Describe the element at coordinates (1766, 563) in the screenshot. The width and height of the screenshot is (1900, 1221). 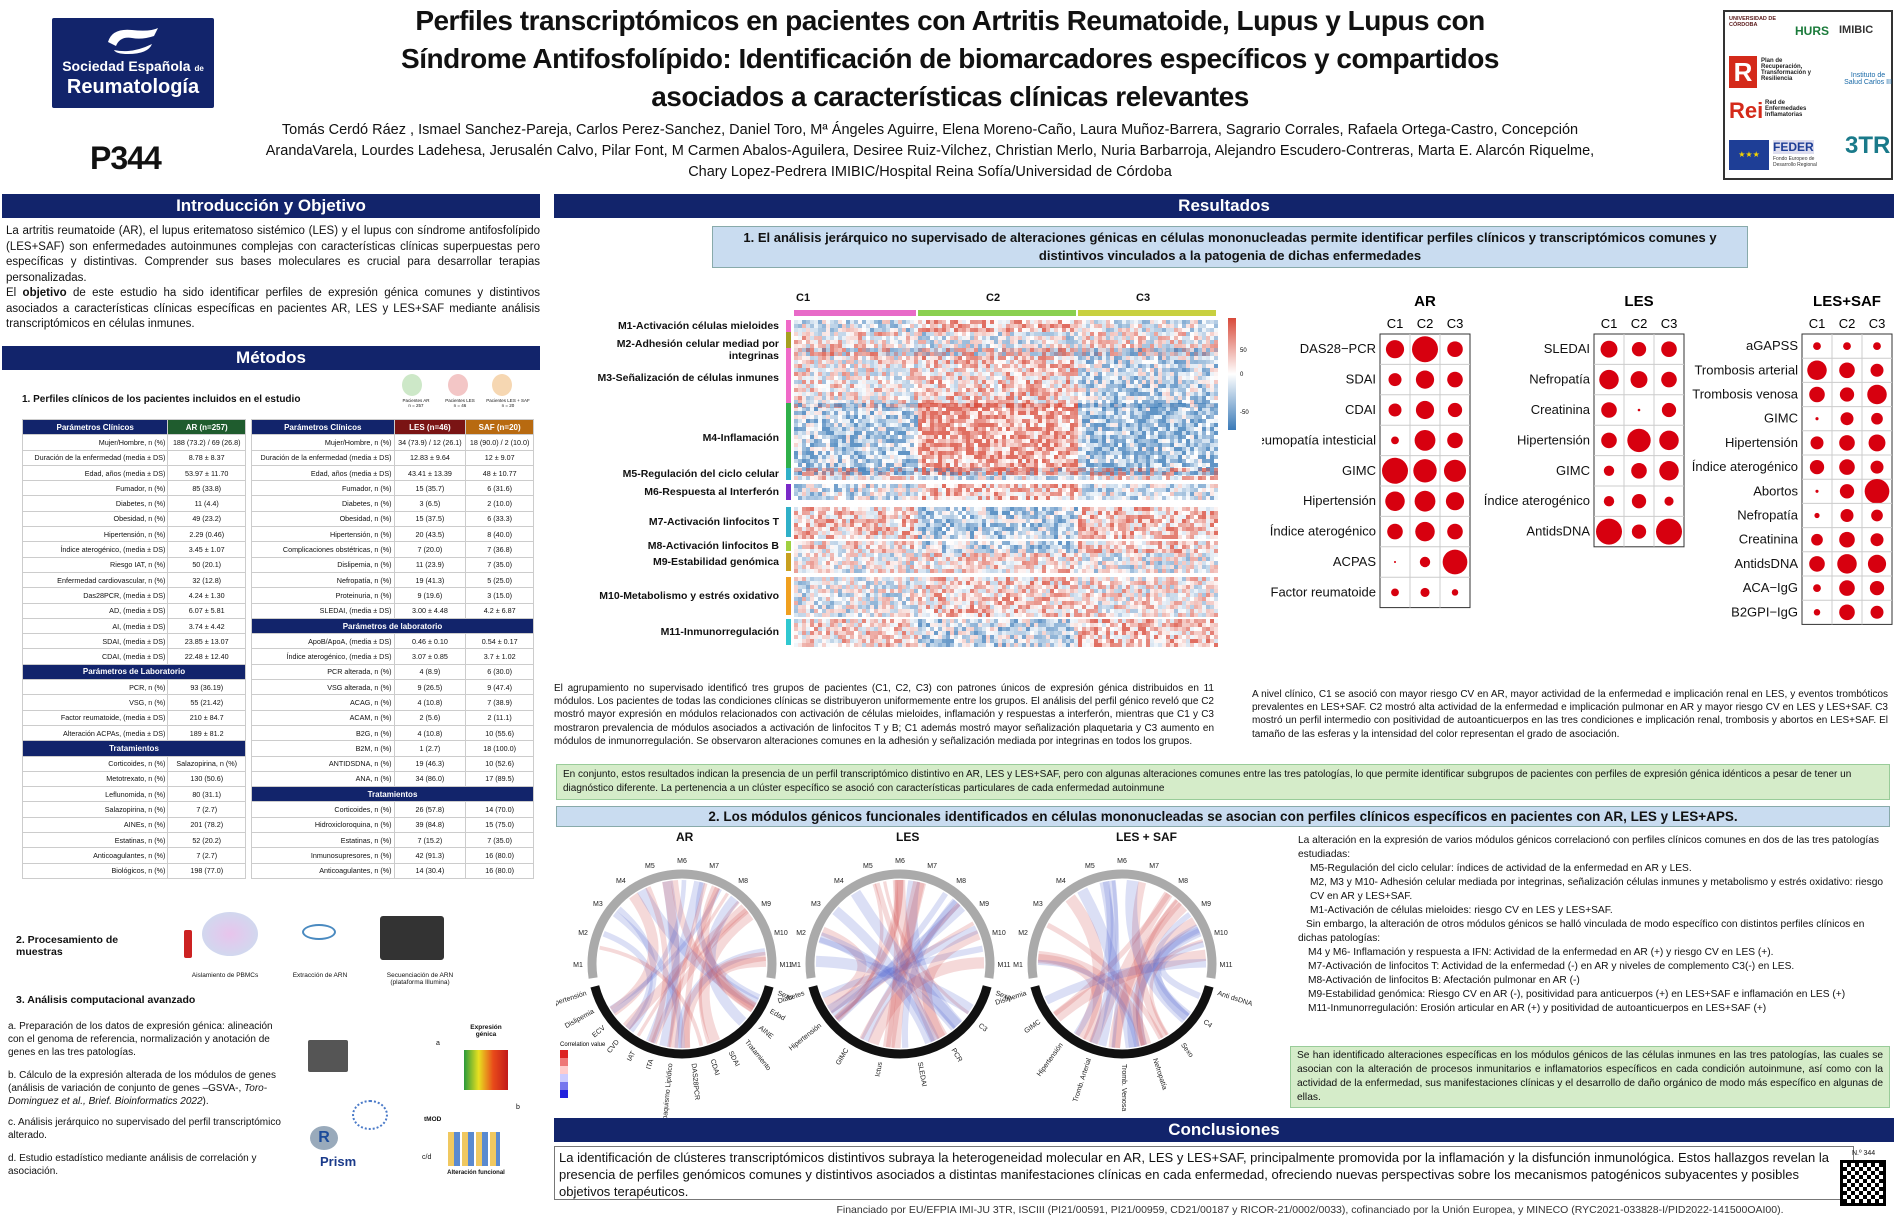
I see `dotplot-row-label: AntidsDNA` at that location.